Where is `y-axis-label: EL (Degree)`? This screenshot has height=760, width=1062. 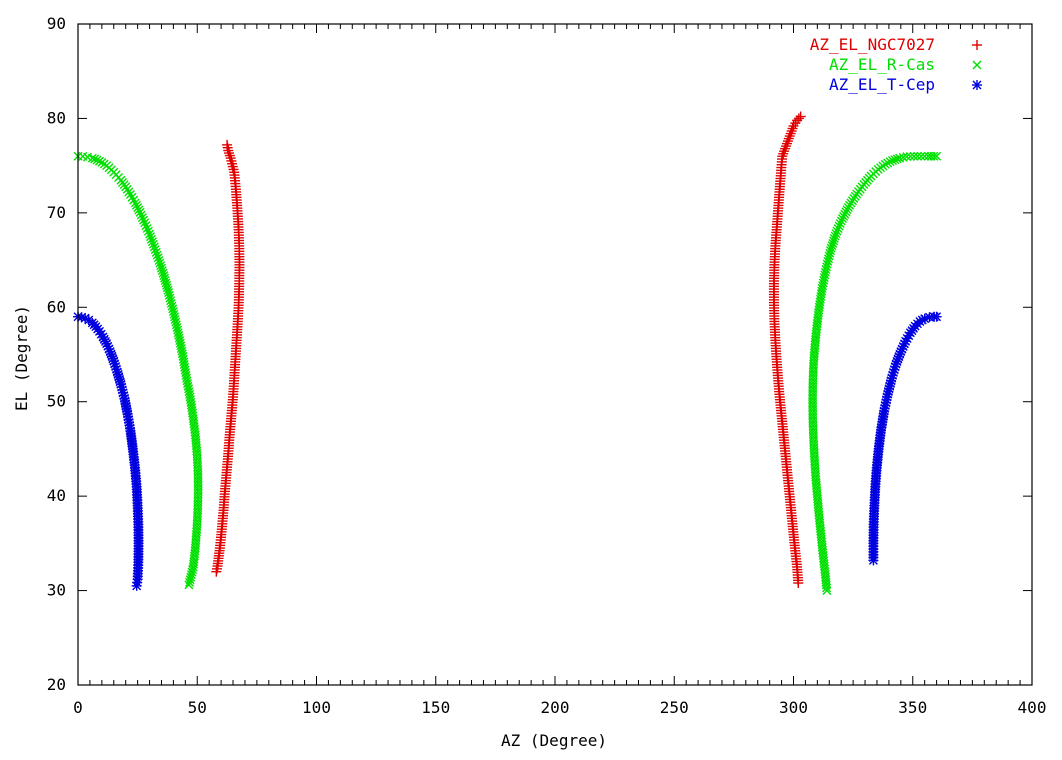 y-axis-label: EL (Degree) is located at coordinates (21, 358).